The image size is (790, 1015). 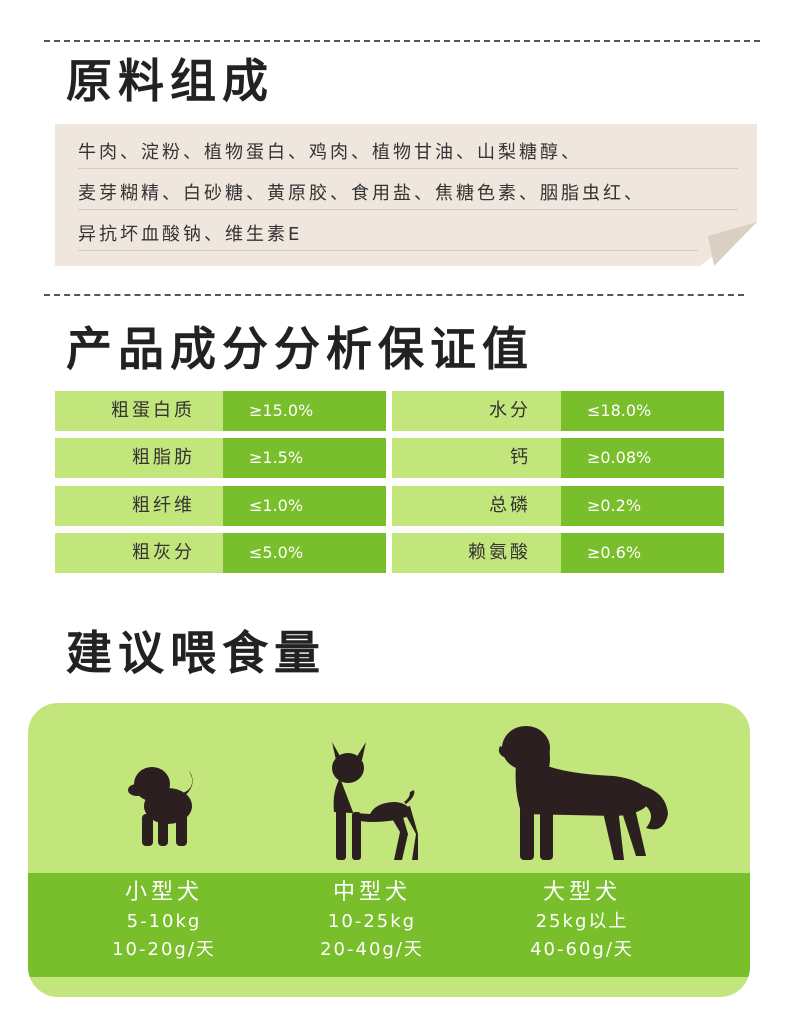 I want to click on ingredients-note, so click(x=406, y=195).